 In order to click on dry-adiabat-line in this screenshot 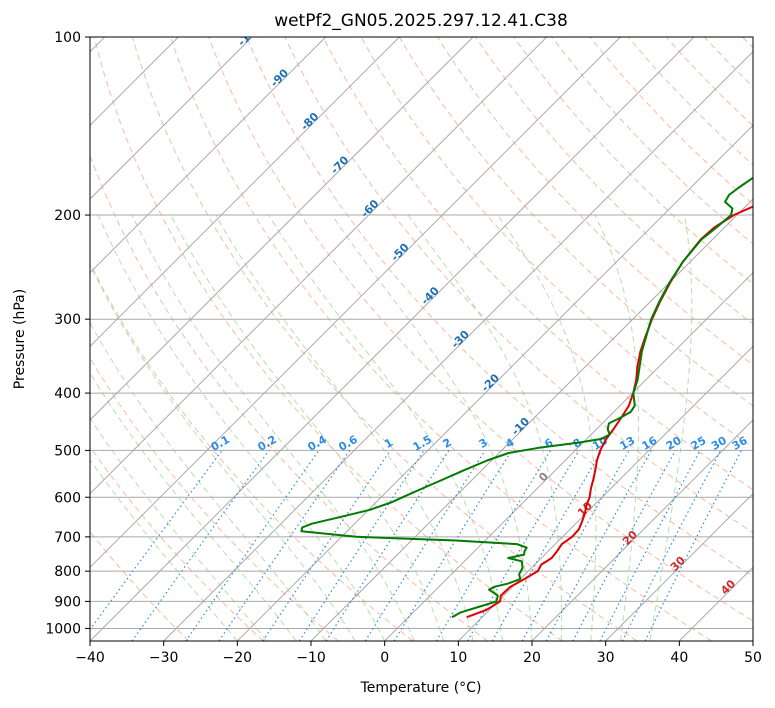, I will do `click(177, 543)`.